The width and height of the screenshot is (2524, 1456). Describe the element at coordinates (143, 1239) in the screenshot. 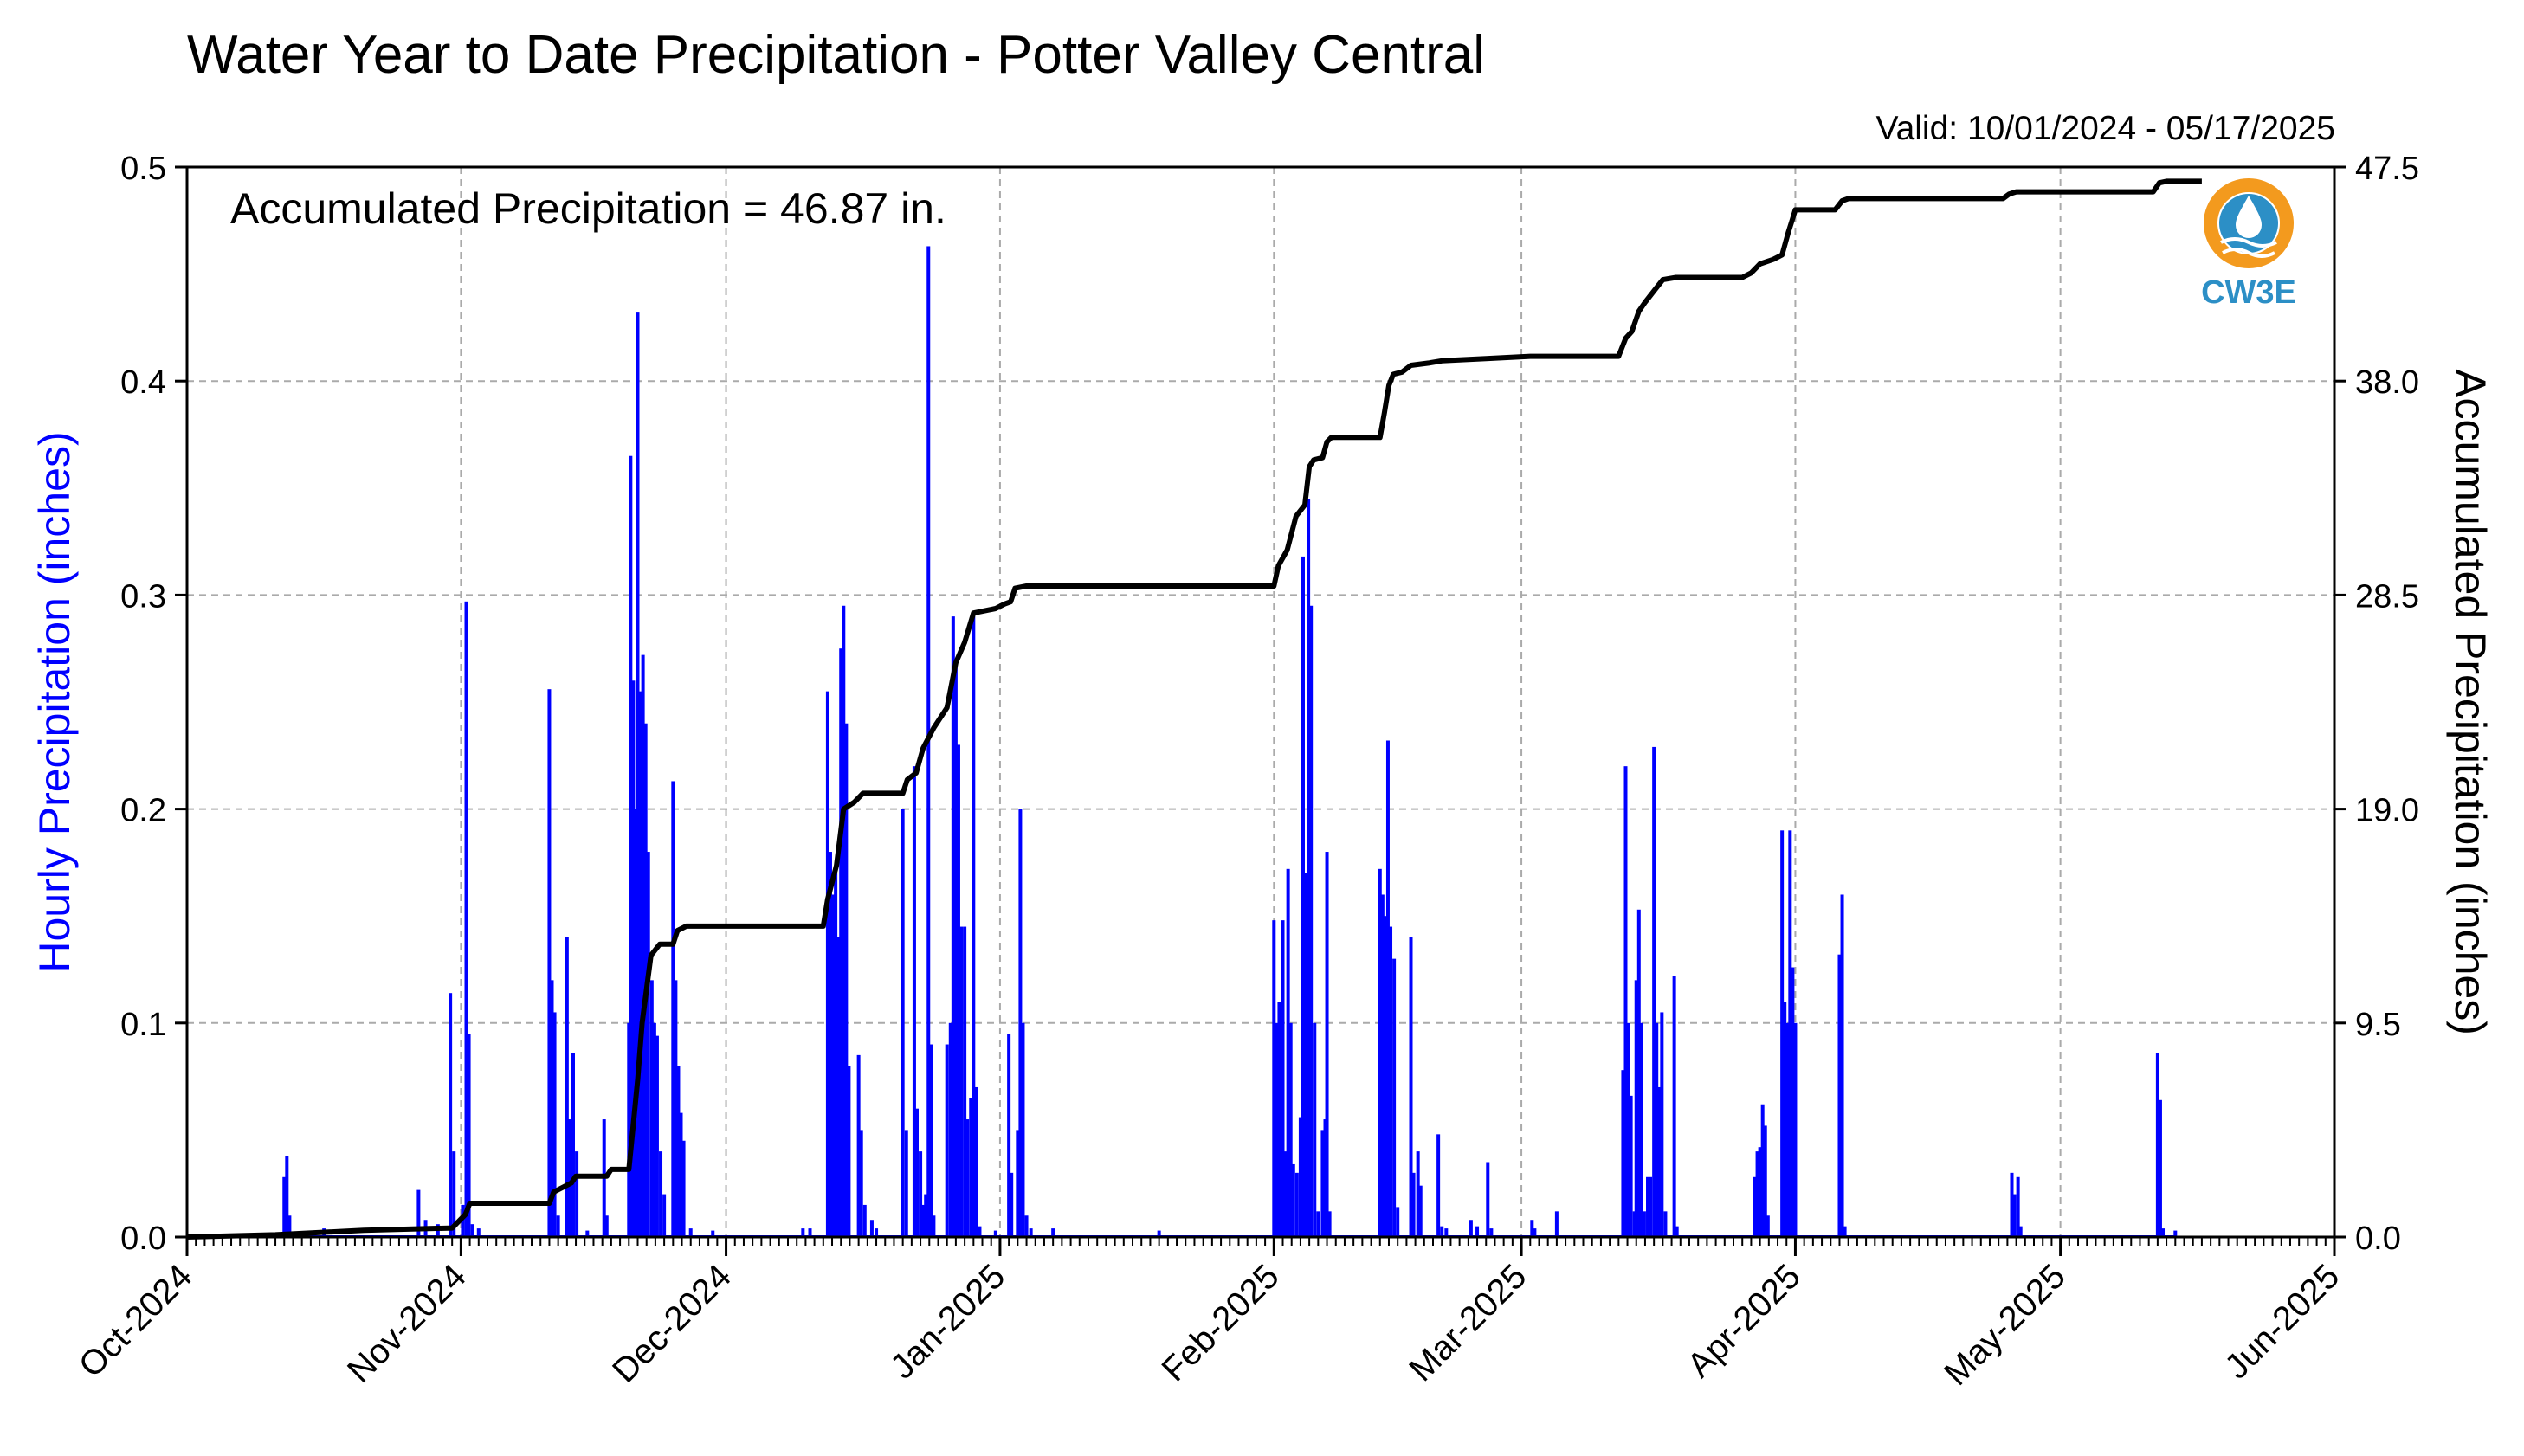

I see `y-left-tick-label: 0.0` at that location.